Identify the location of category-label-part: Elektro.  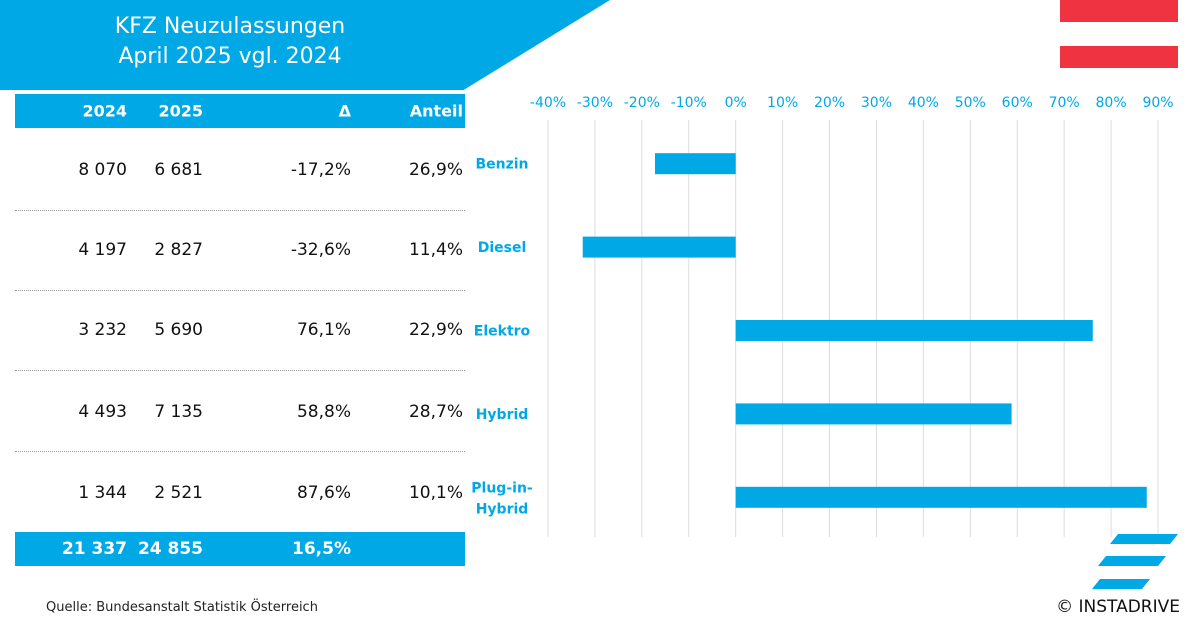
(502, 332).